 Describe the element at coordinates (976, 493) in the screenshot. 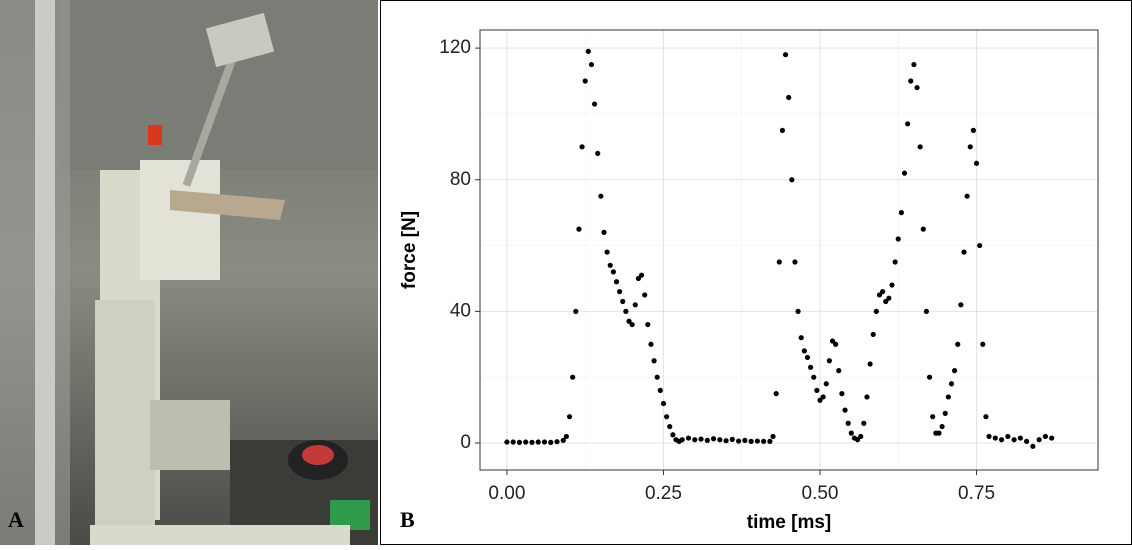

I see `x-tick-label: 0.75` at that location.